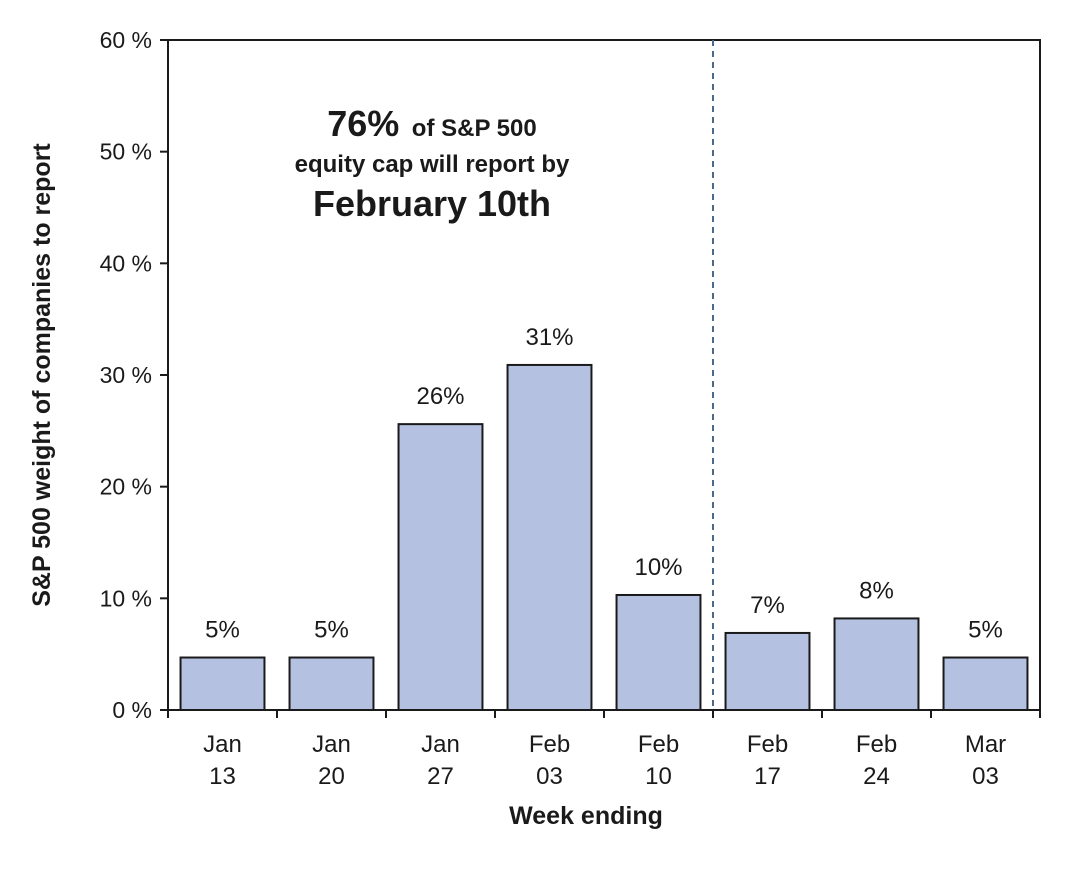 The image size is (1071, 871). Describe the element at coordinates (363, 123) in the screenshot. I see `annotation-highlight: 76%` at that location.